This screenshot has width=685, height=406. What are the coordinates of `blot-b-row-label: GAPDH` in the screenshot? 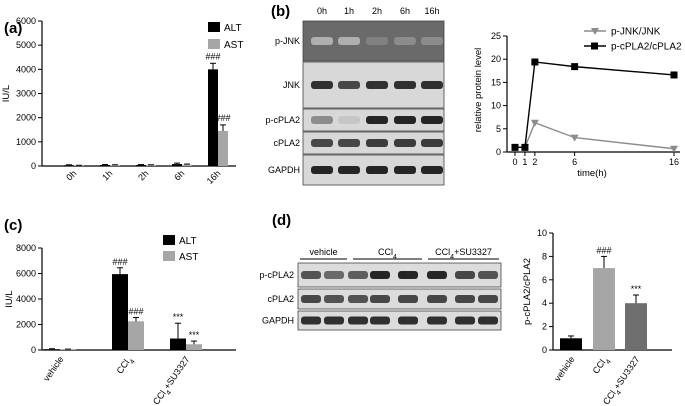 It's located at (284, 170).